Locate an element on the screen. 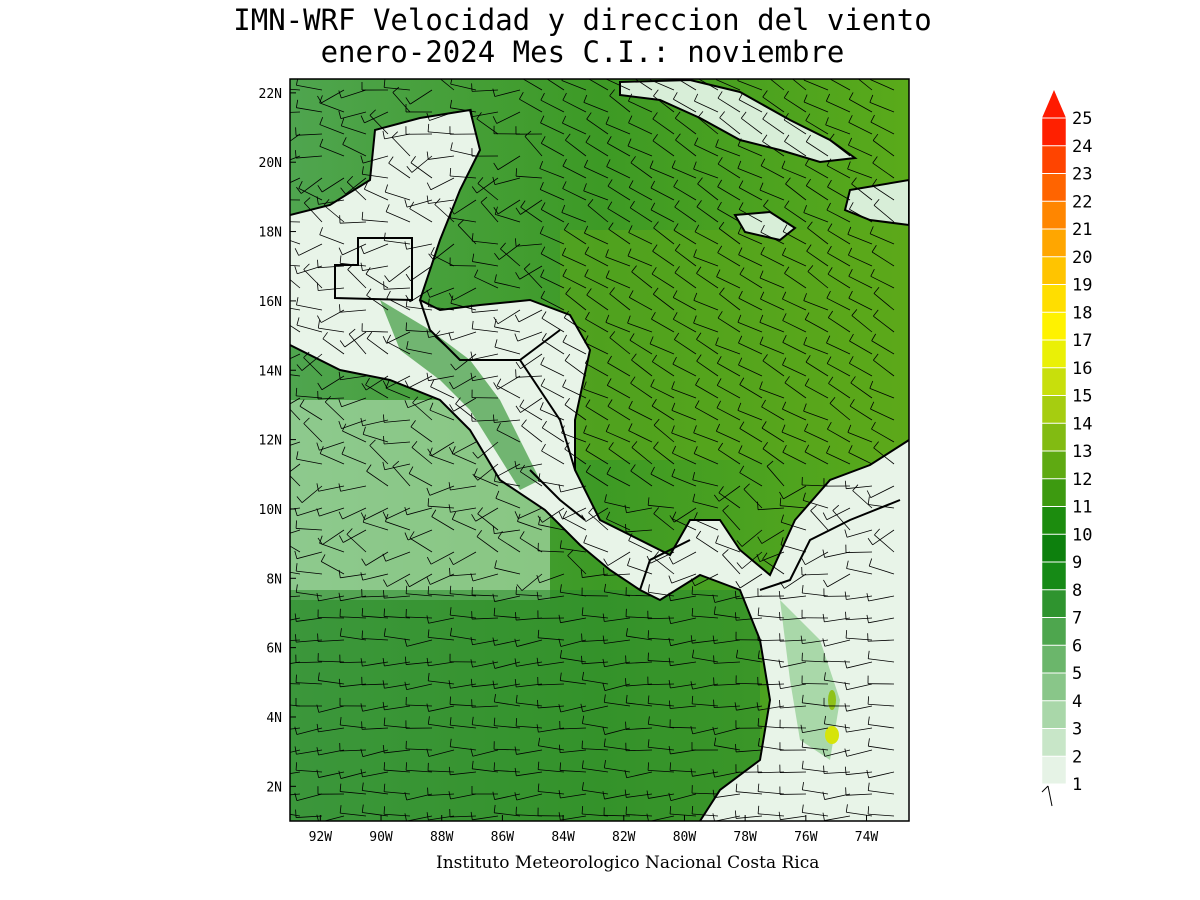  legend-level-label: 6 is located at coordinates (1077, 646).